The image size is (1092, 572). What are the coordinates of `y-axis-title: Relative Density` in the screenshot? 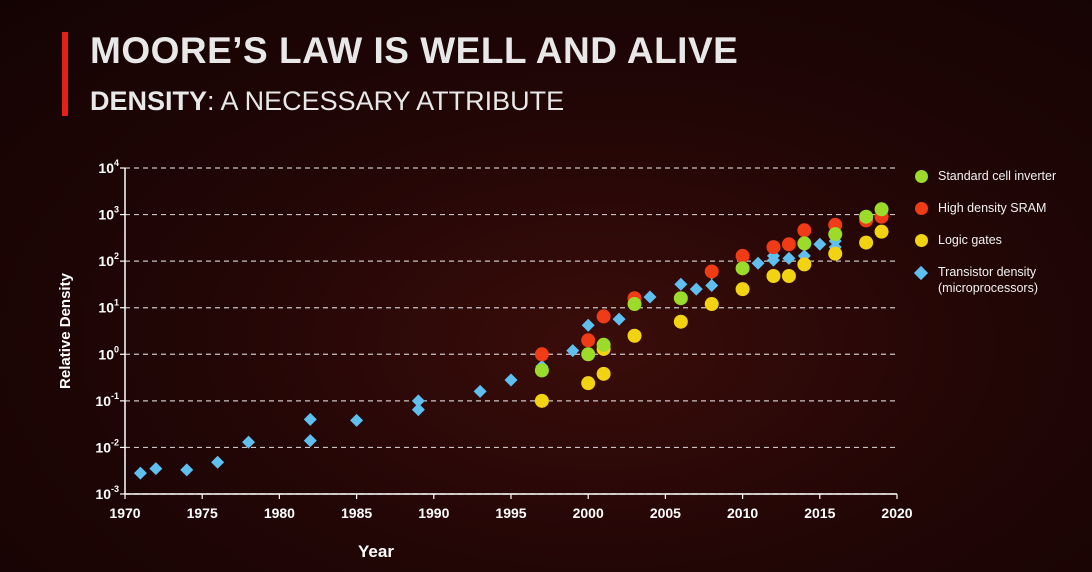 It's located at (65, 330).